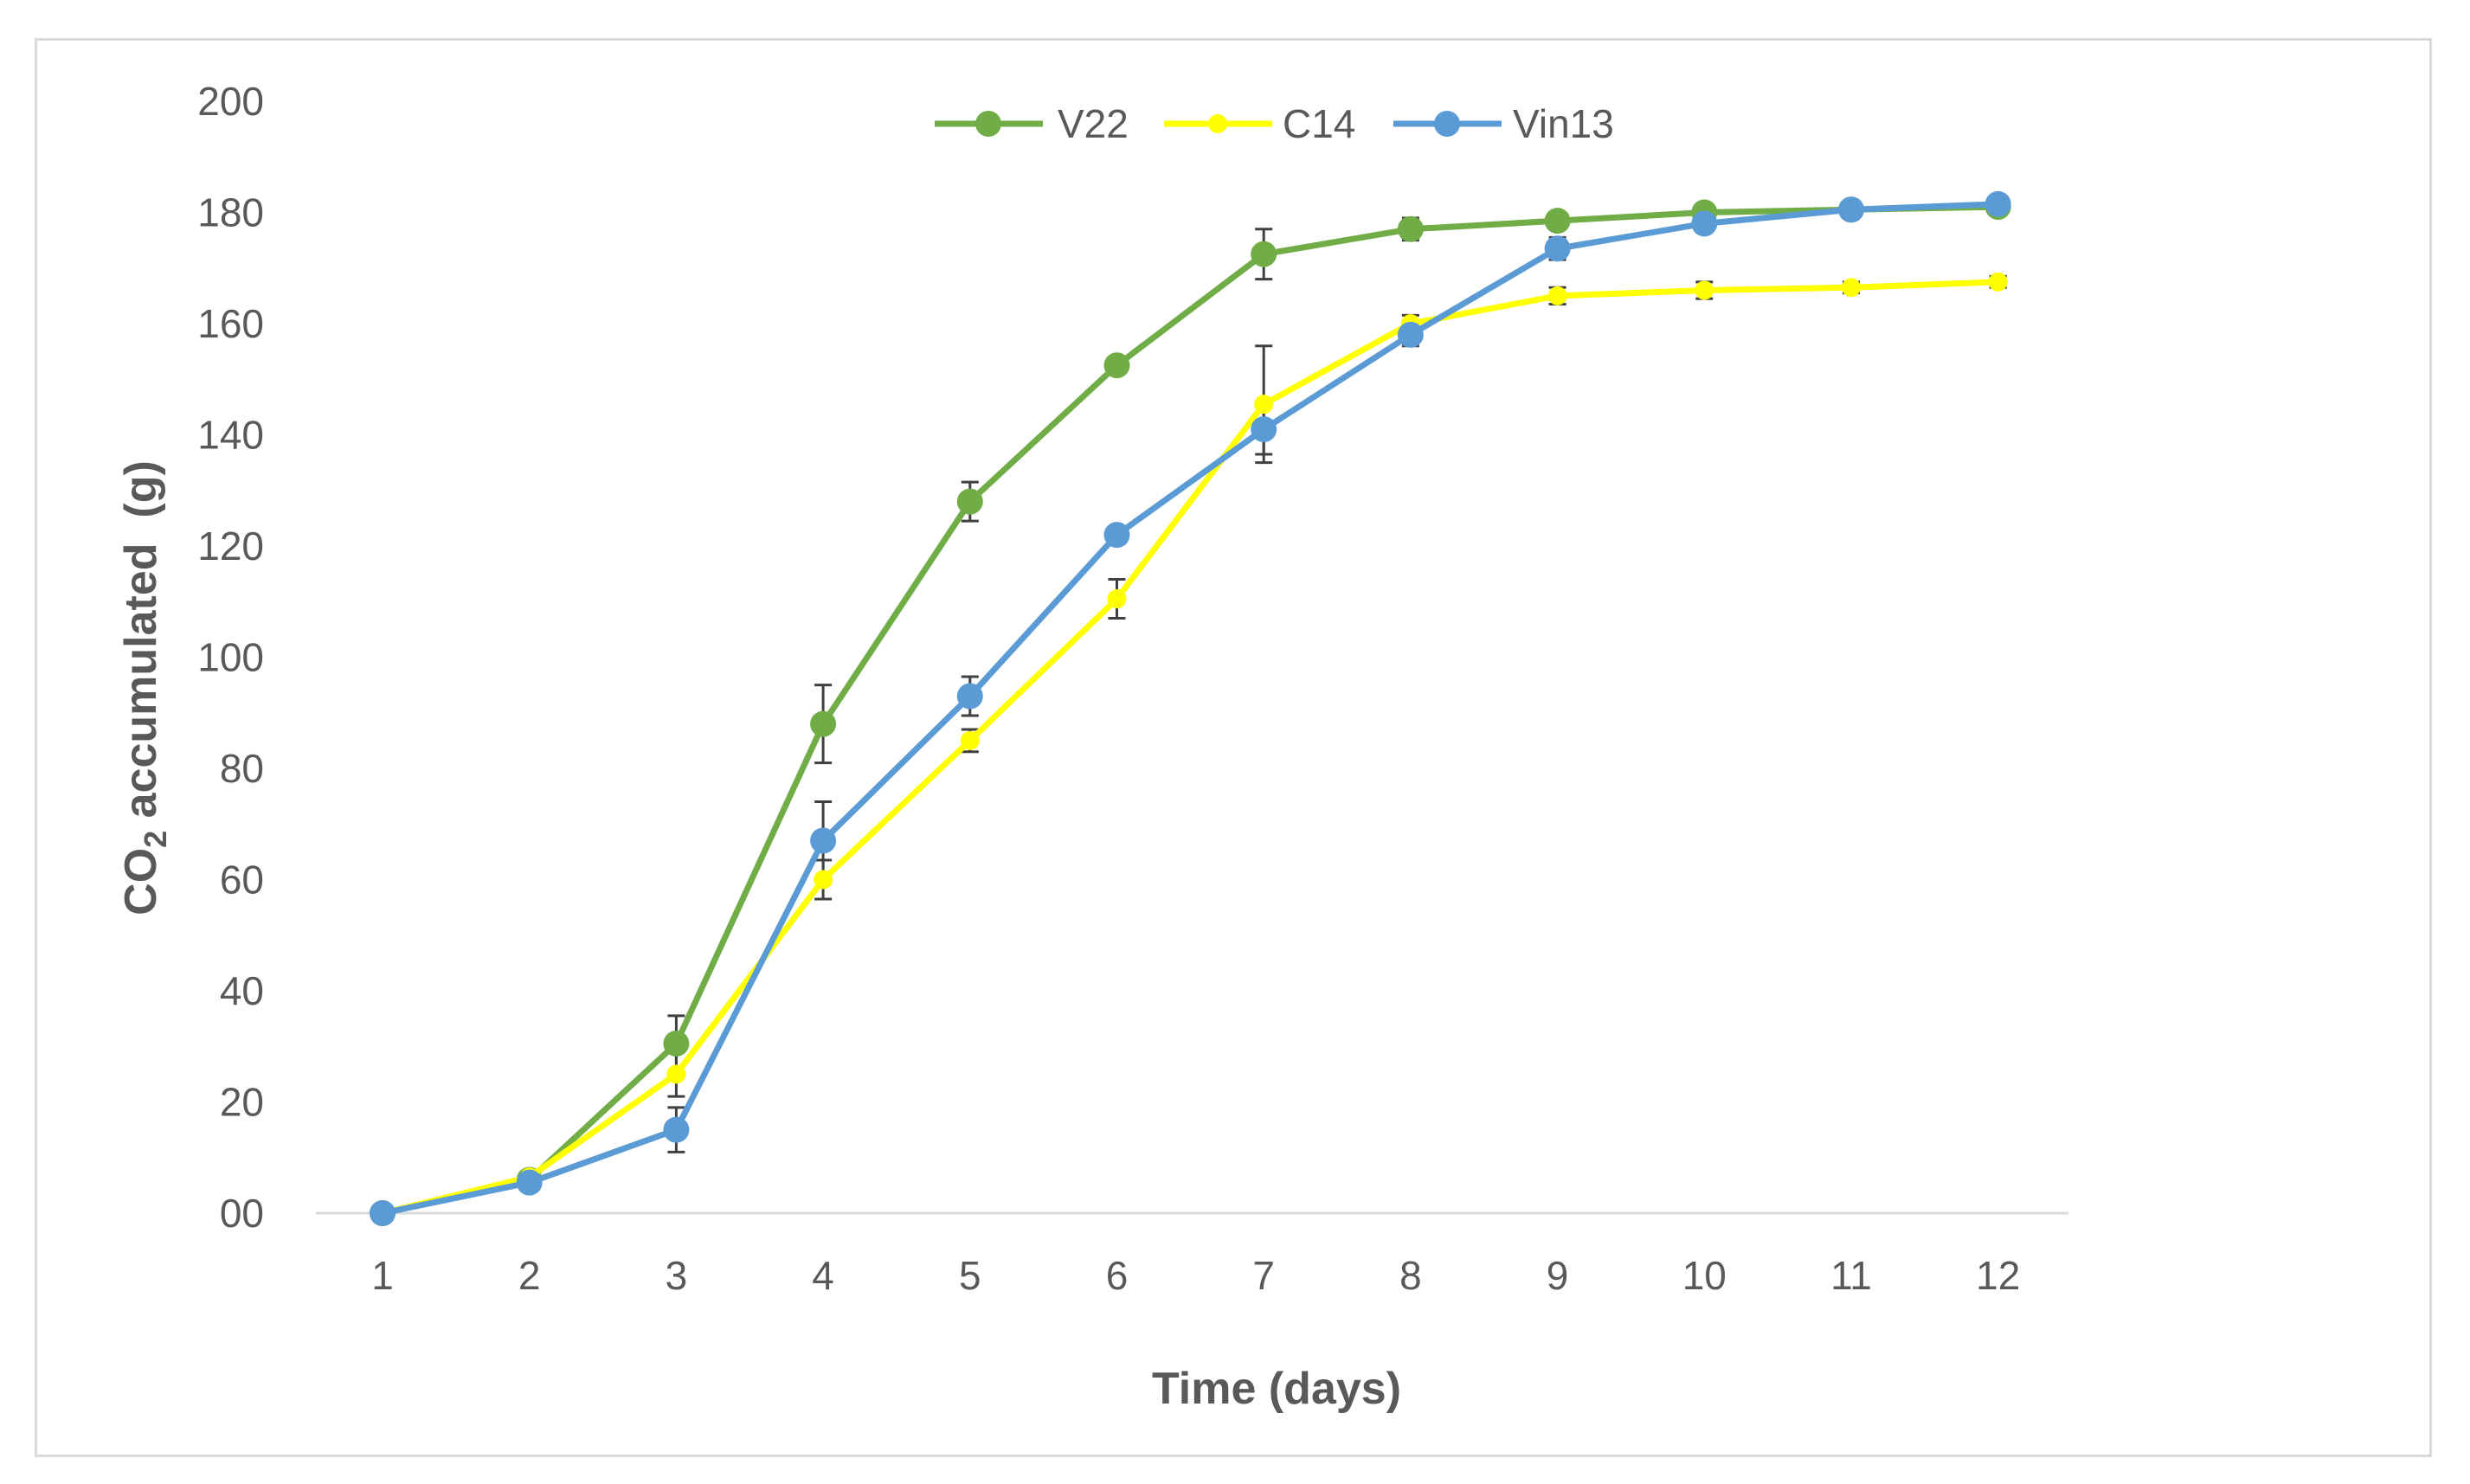 The height and width of the screenshot is (1484, 2470). I want to click on legend: V22 C14 Vin13, so click(1275, 124).